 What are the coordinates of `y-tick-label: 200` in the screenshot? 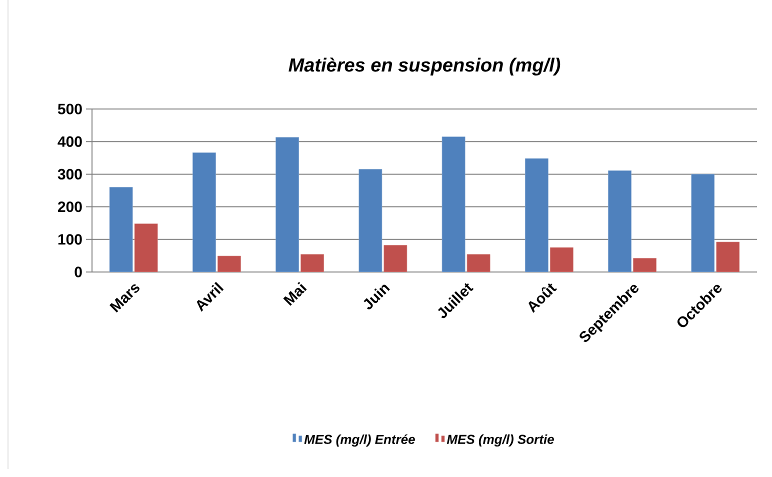 It's located at (70, 206).